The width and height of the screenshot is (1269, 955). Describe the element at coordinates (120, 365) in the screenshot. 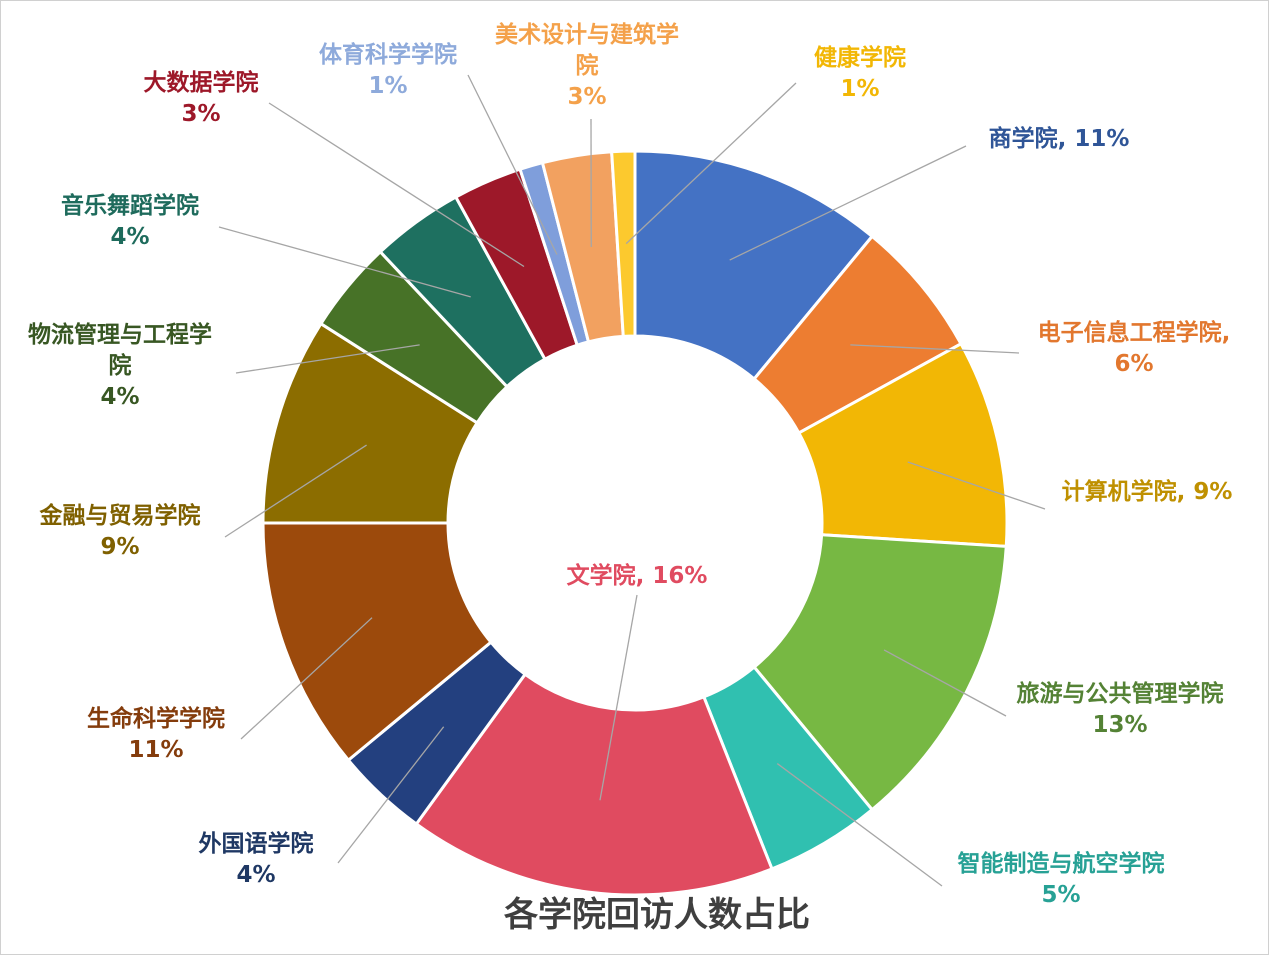

I see `data-label-9: 物流管理与工程学院 4%` at that location.